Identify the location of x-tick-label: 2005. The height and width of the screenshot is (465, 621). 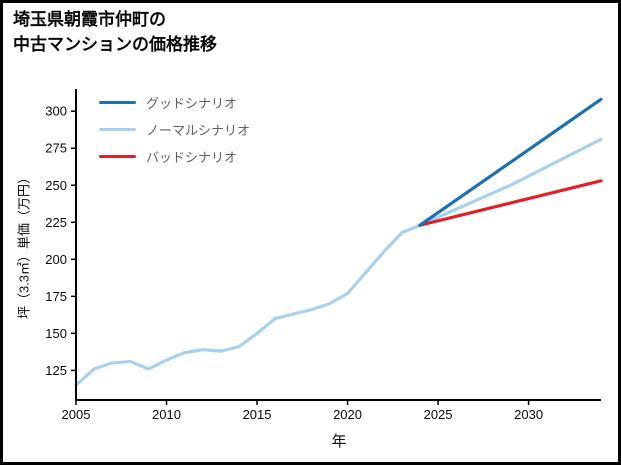
(76, 414).